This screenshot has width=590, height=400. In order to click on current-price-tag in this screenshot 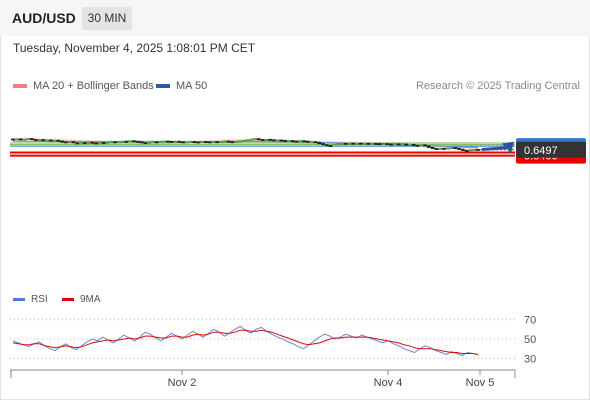, I will do `click(551, 149)`.